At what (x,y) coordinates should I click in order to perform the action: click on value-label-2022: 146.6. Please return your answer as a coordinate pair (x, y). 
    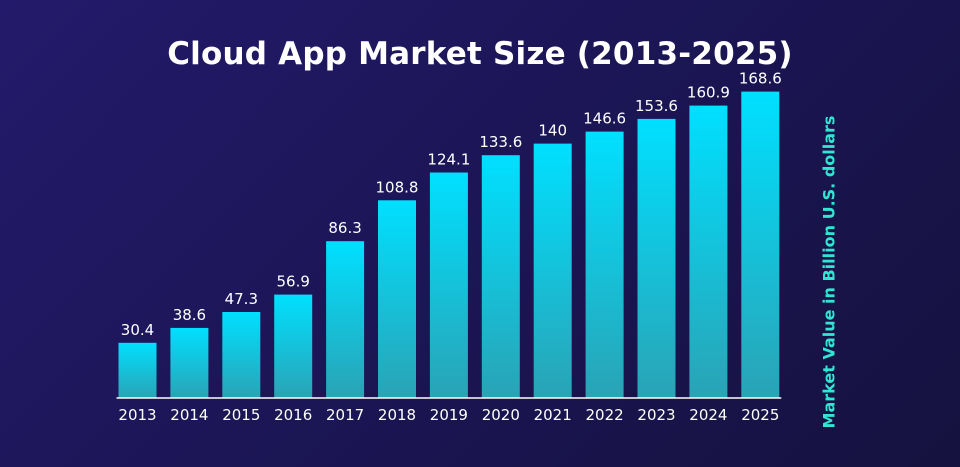
    Looking at the image, I should click on (604, 119).